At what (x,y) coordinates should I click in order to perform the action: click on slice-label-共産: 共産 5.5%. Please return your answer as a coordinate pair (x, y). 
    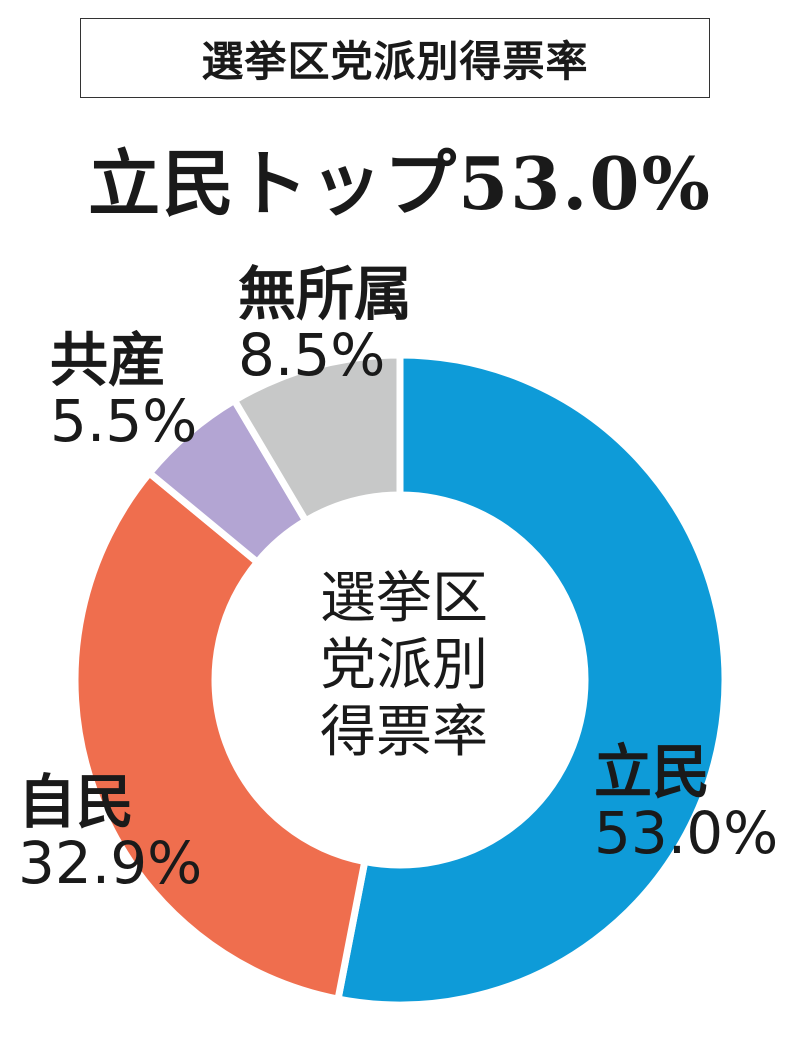
    Looking at the image, I should click on (123, 391).